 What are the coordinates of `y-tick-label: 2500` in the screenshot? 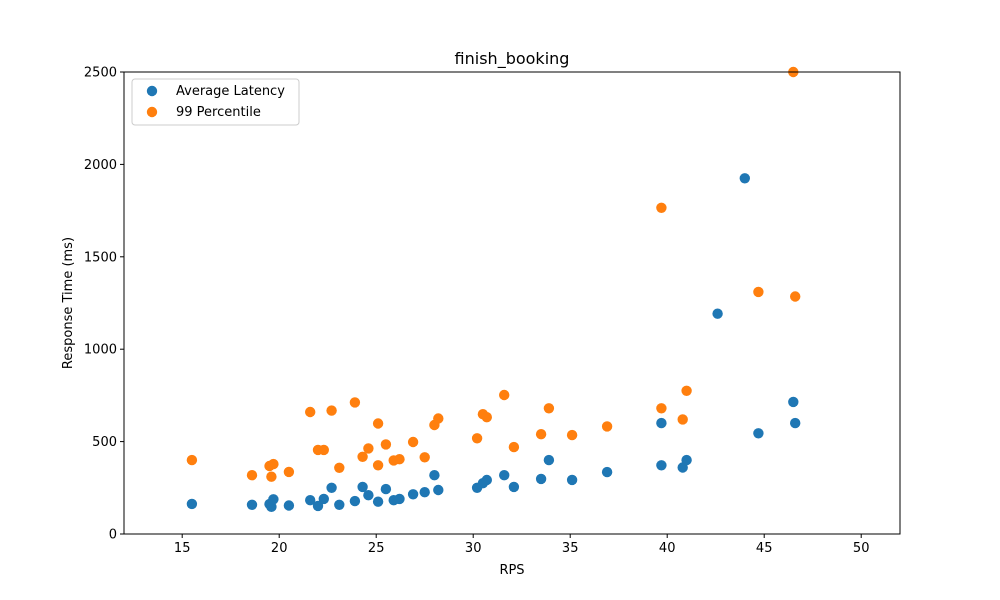 It's located at (100, 73).